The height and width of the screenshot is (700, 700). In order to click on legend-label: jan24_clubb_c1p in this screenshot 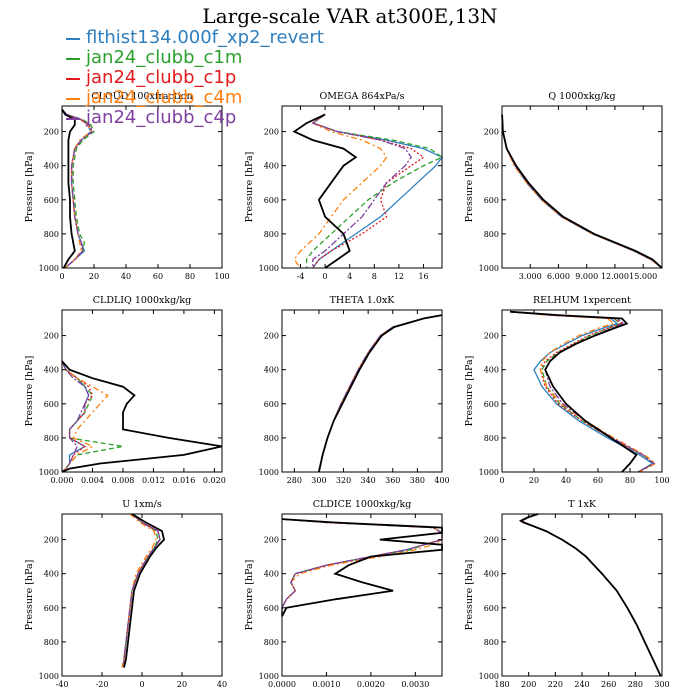, I will do `click(161, 77)`.